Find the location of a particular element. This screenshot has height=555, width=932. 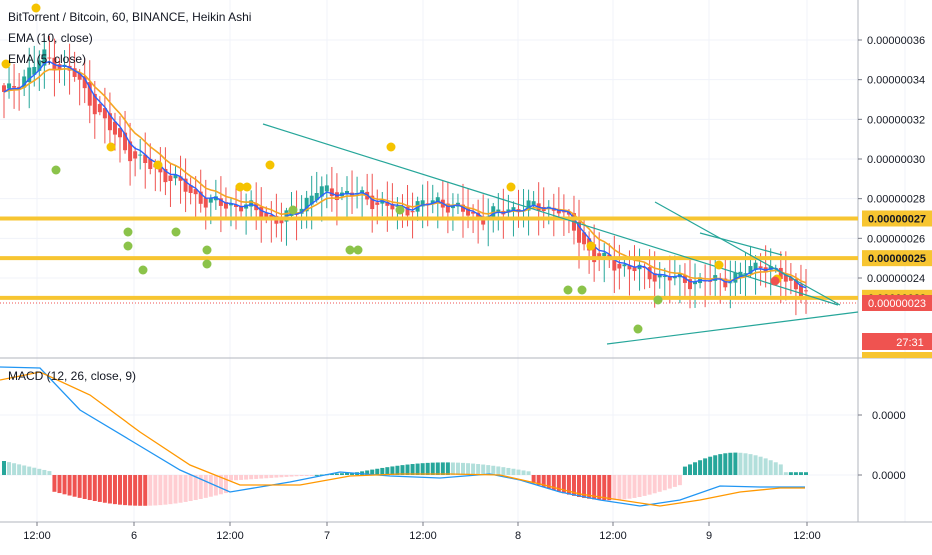

trendline-wedge is located at coordinates (747, 253).